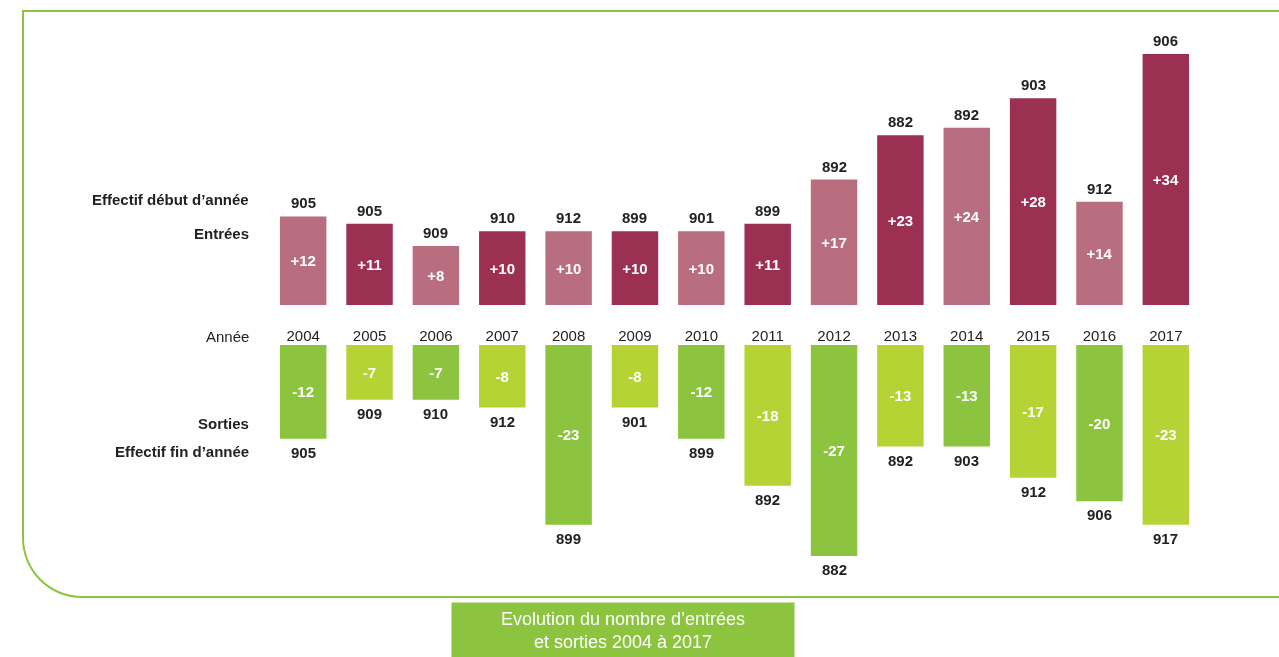 The height and width of the screenshot is (657, 1279). Describe the element at coordinates (1033, 411) in the screenshot. I see `data-label: -17` at that location.